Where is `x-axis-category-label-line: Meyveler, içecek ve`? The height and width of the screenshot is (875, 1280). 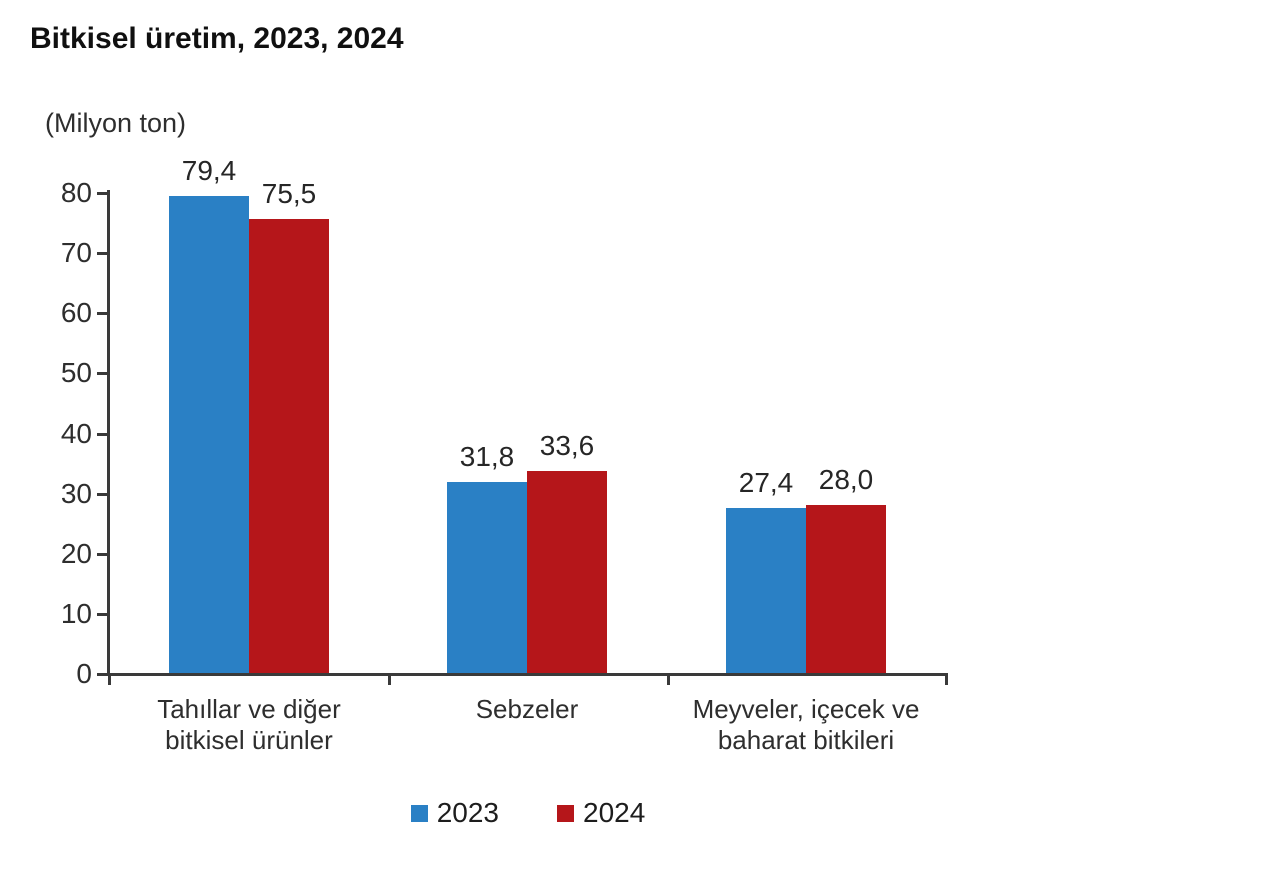 x-axis-category-label-line: Meyveler, içecek ve is located at coordinates (806, 709).